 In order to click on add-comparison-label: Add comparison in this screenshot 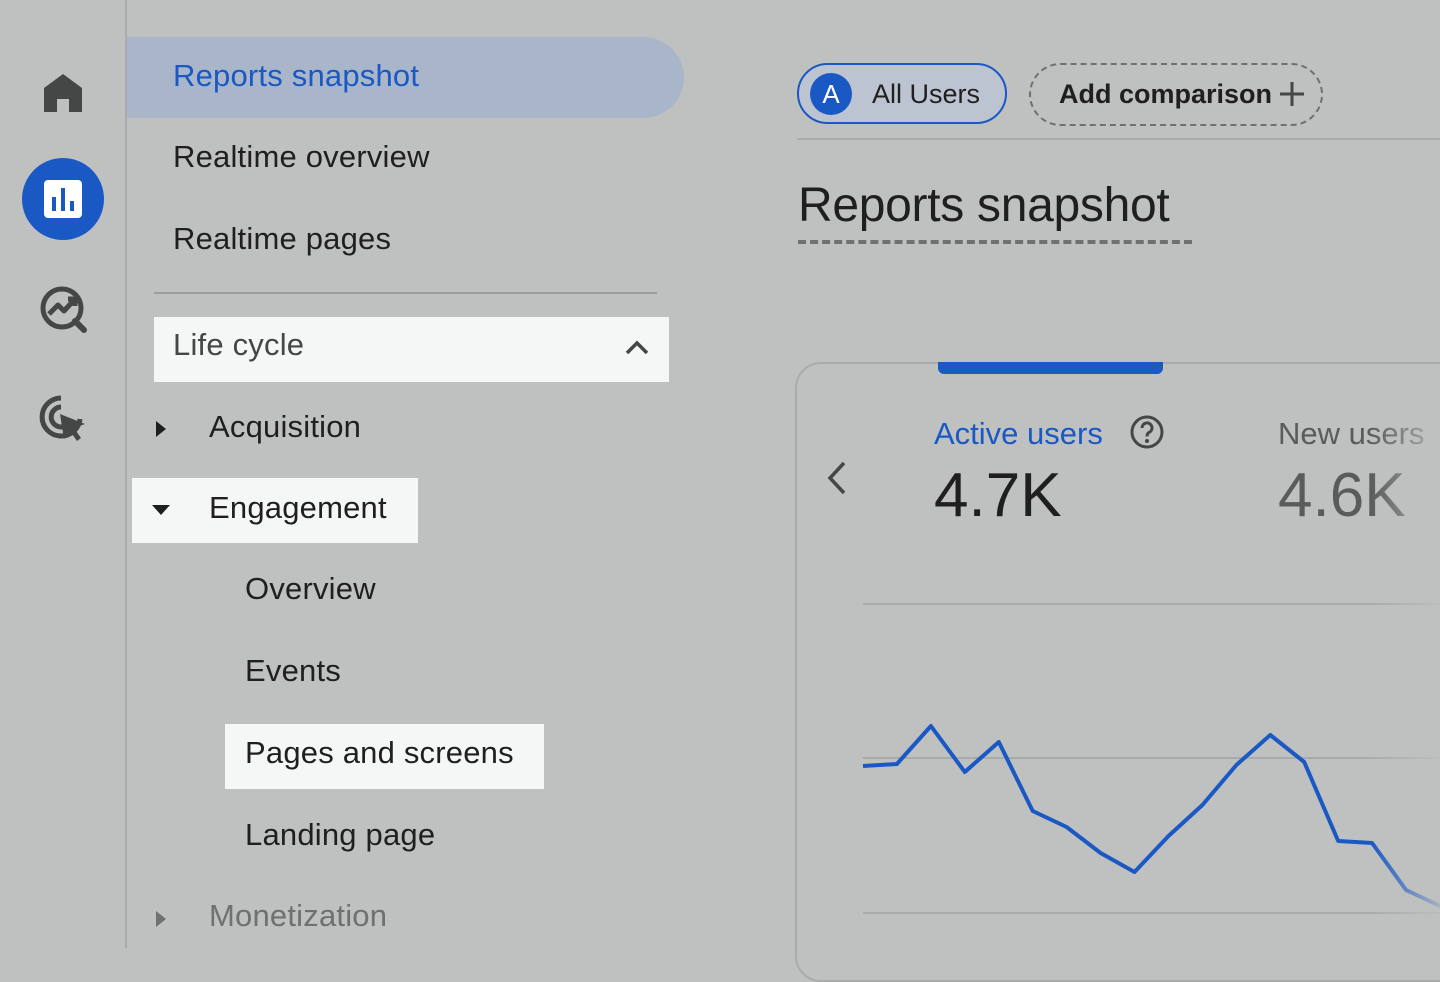, I will do `click(1165, 94)`.